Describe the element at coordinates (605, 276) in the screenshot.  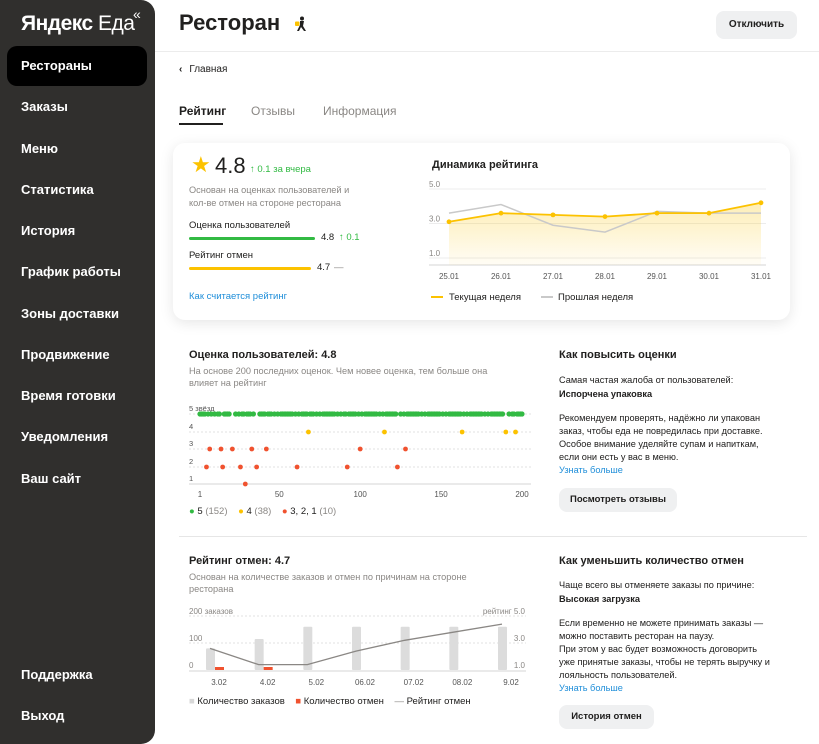
I see `dynamics-x-tick: 28.01` at that location.